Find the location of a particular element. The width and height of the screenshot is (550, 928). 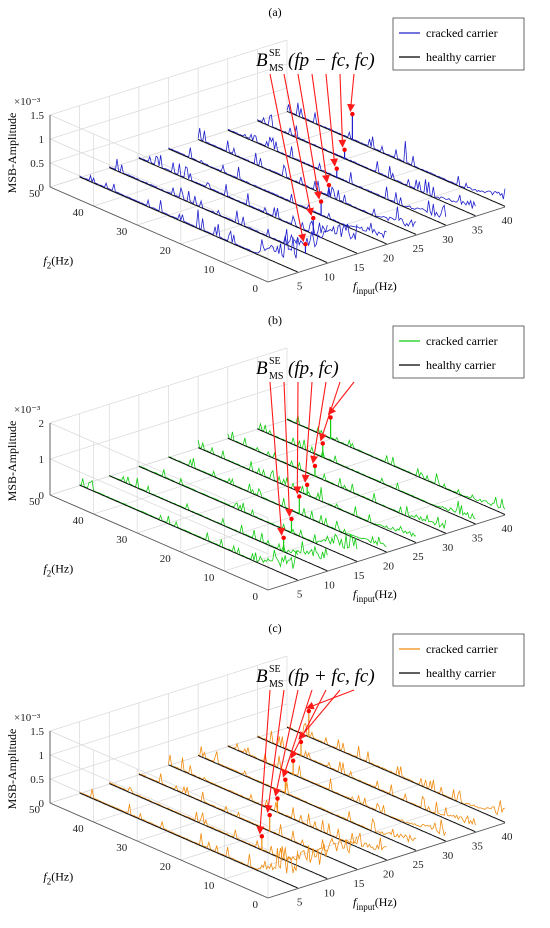

y-tick-label: 50 is located at coordinates (35, 194).